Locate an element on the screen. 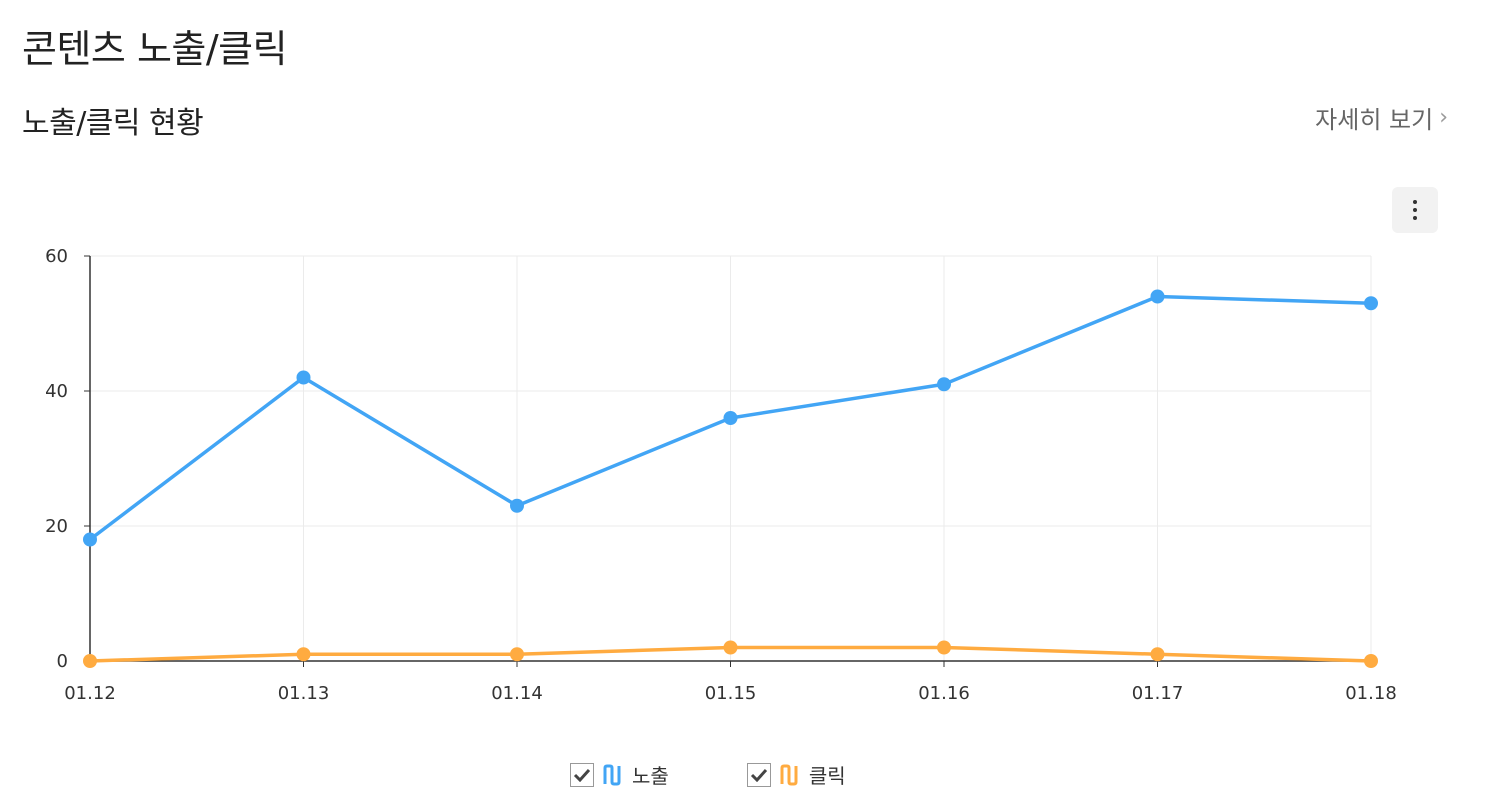 The width and height of the screenshot is (1488, 812). legend-checkbox-clicks is located at coordinates (758, 774).